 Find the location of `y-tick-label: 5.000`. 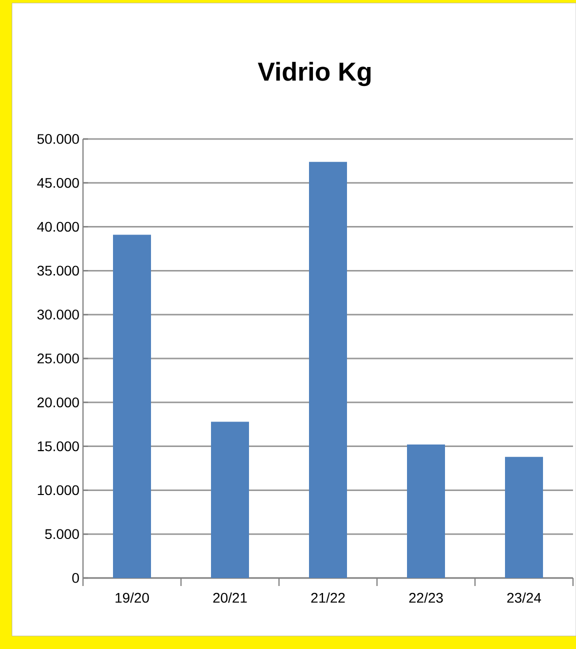

y-tick-label: 5.000 is located at coordinates (62, 534).